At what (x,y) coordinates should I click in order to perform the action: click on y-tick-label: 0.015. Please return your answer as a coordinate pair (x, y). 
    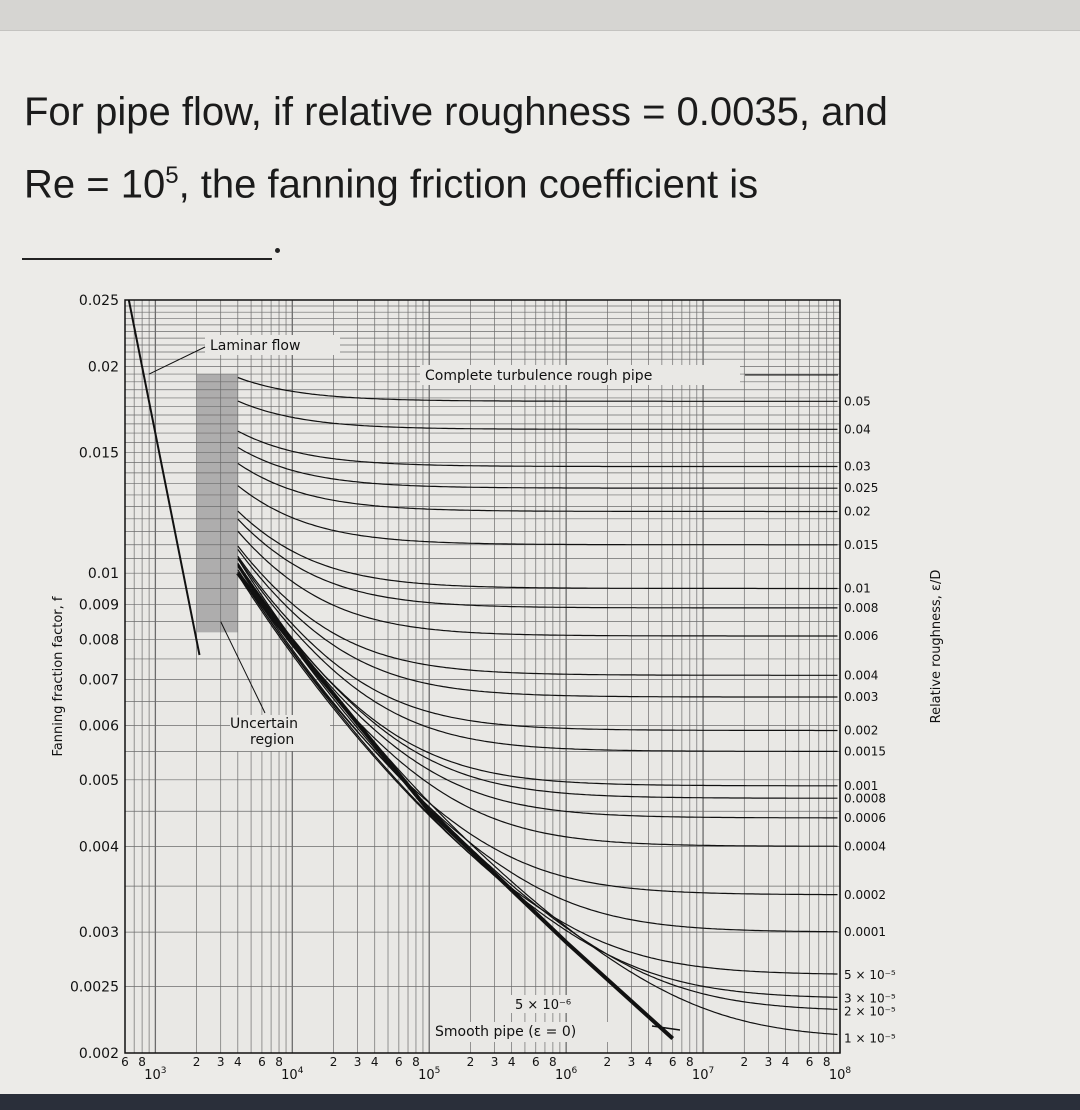
    Looking at the image, I should click on (99, 453).